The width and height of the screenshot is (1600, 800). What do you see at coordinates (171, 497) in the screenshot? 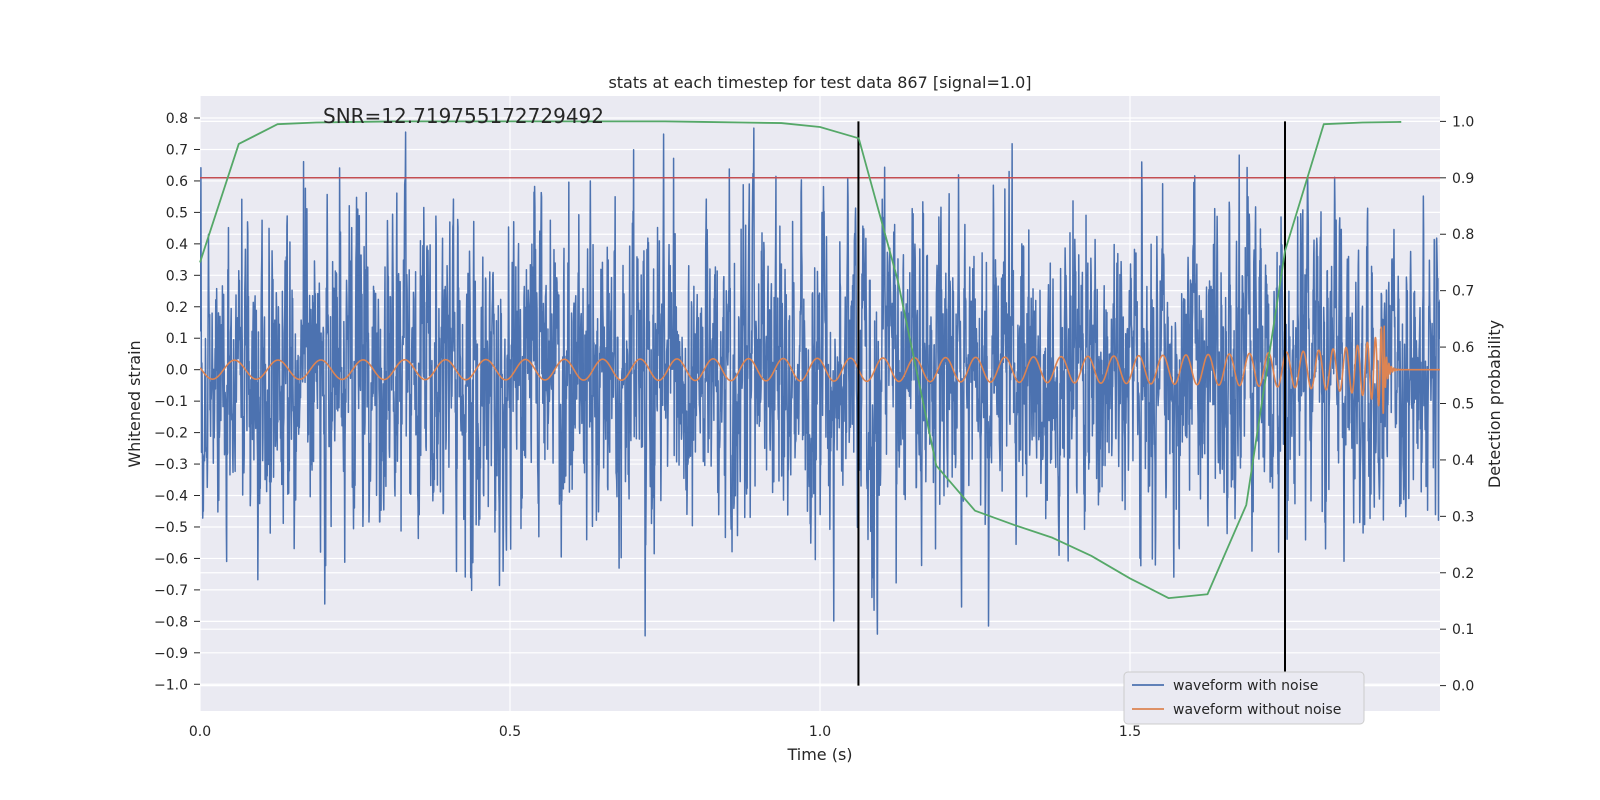
I see `y-tick-label: −0.4` at bounding box center [171, 497].